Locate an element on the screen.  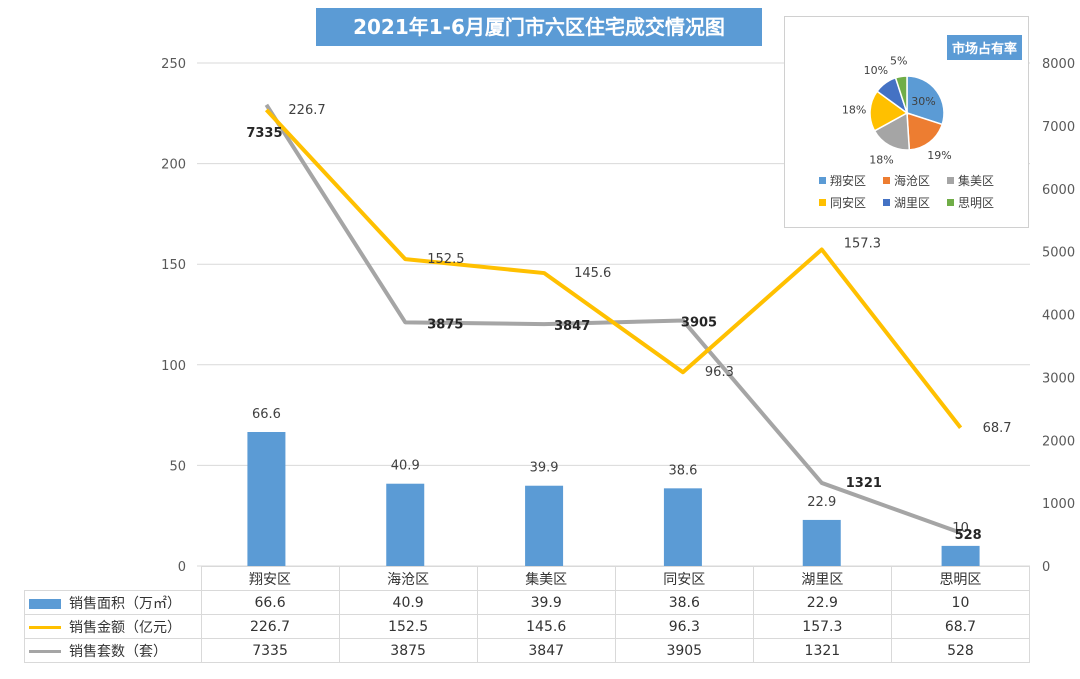
table-cell: 68.7 is located at coordinates (960, 626).